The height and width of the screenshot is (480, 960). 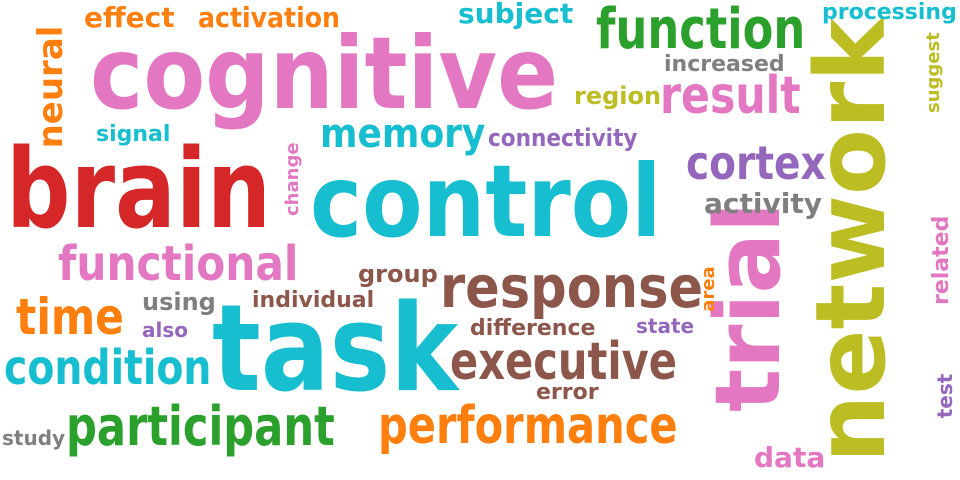 I want to click on word-individual: individual, so click(x=313, y=300).